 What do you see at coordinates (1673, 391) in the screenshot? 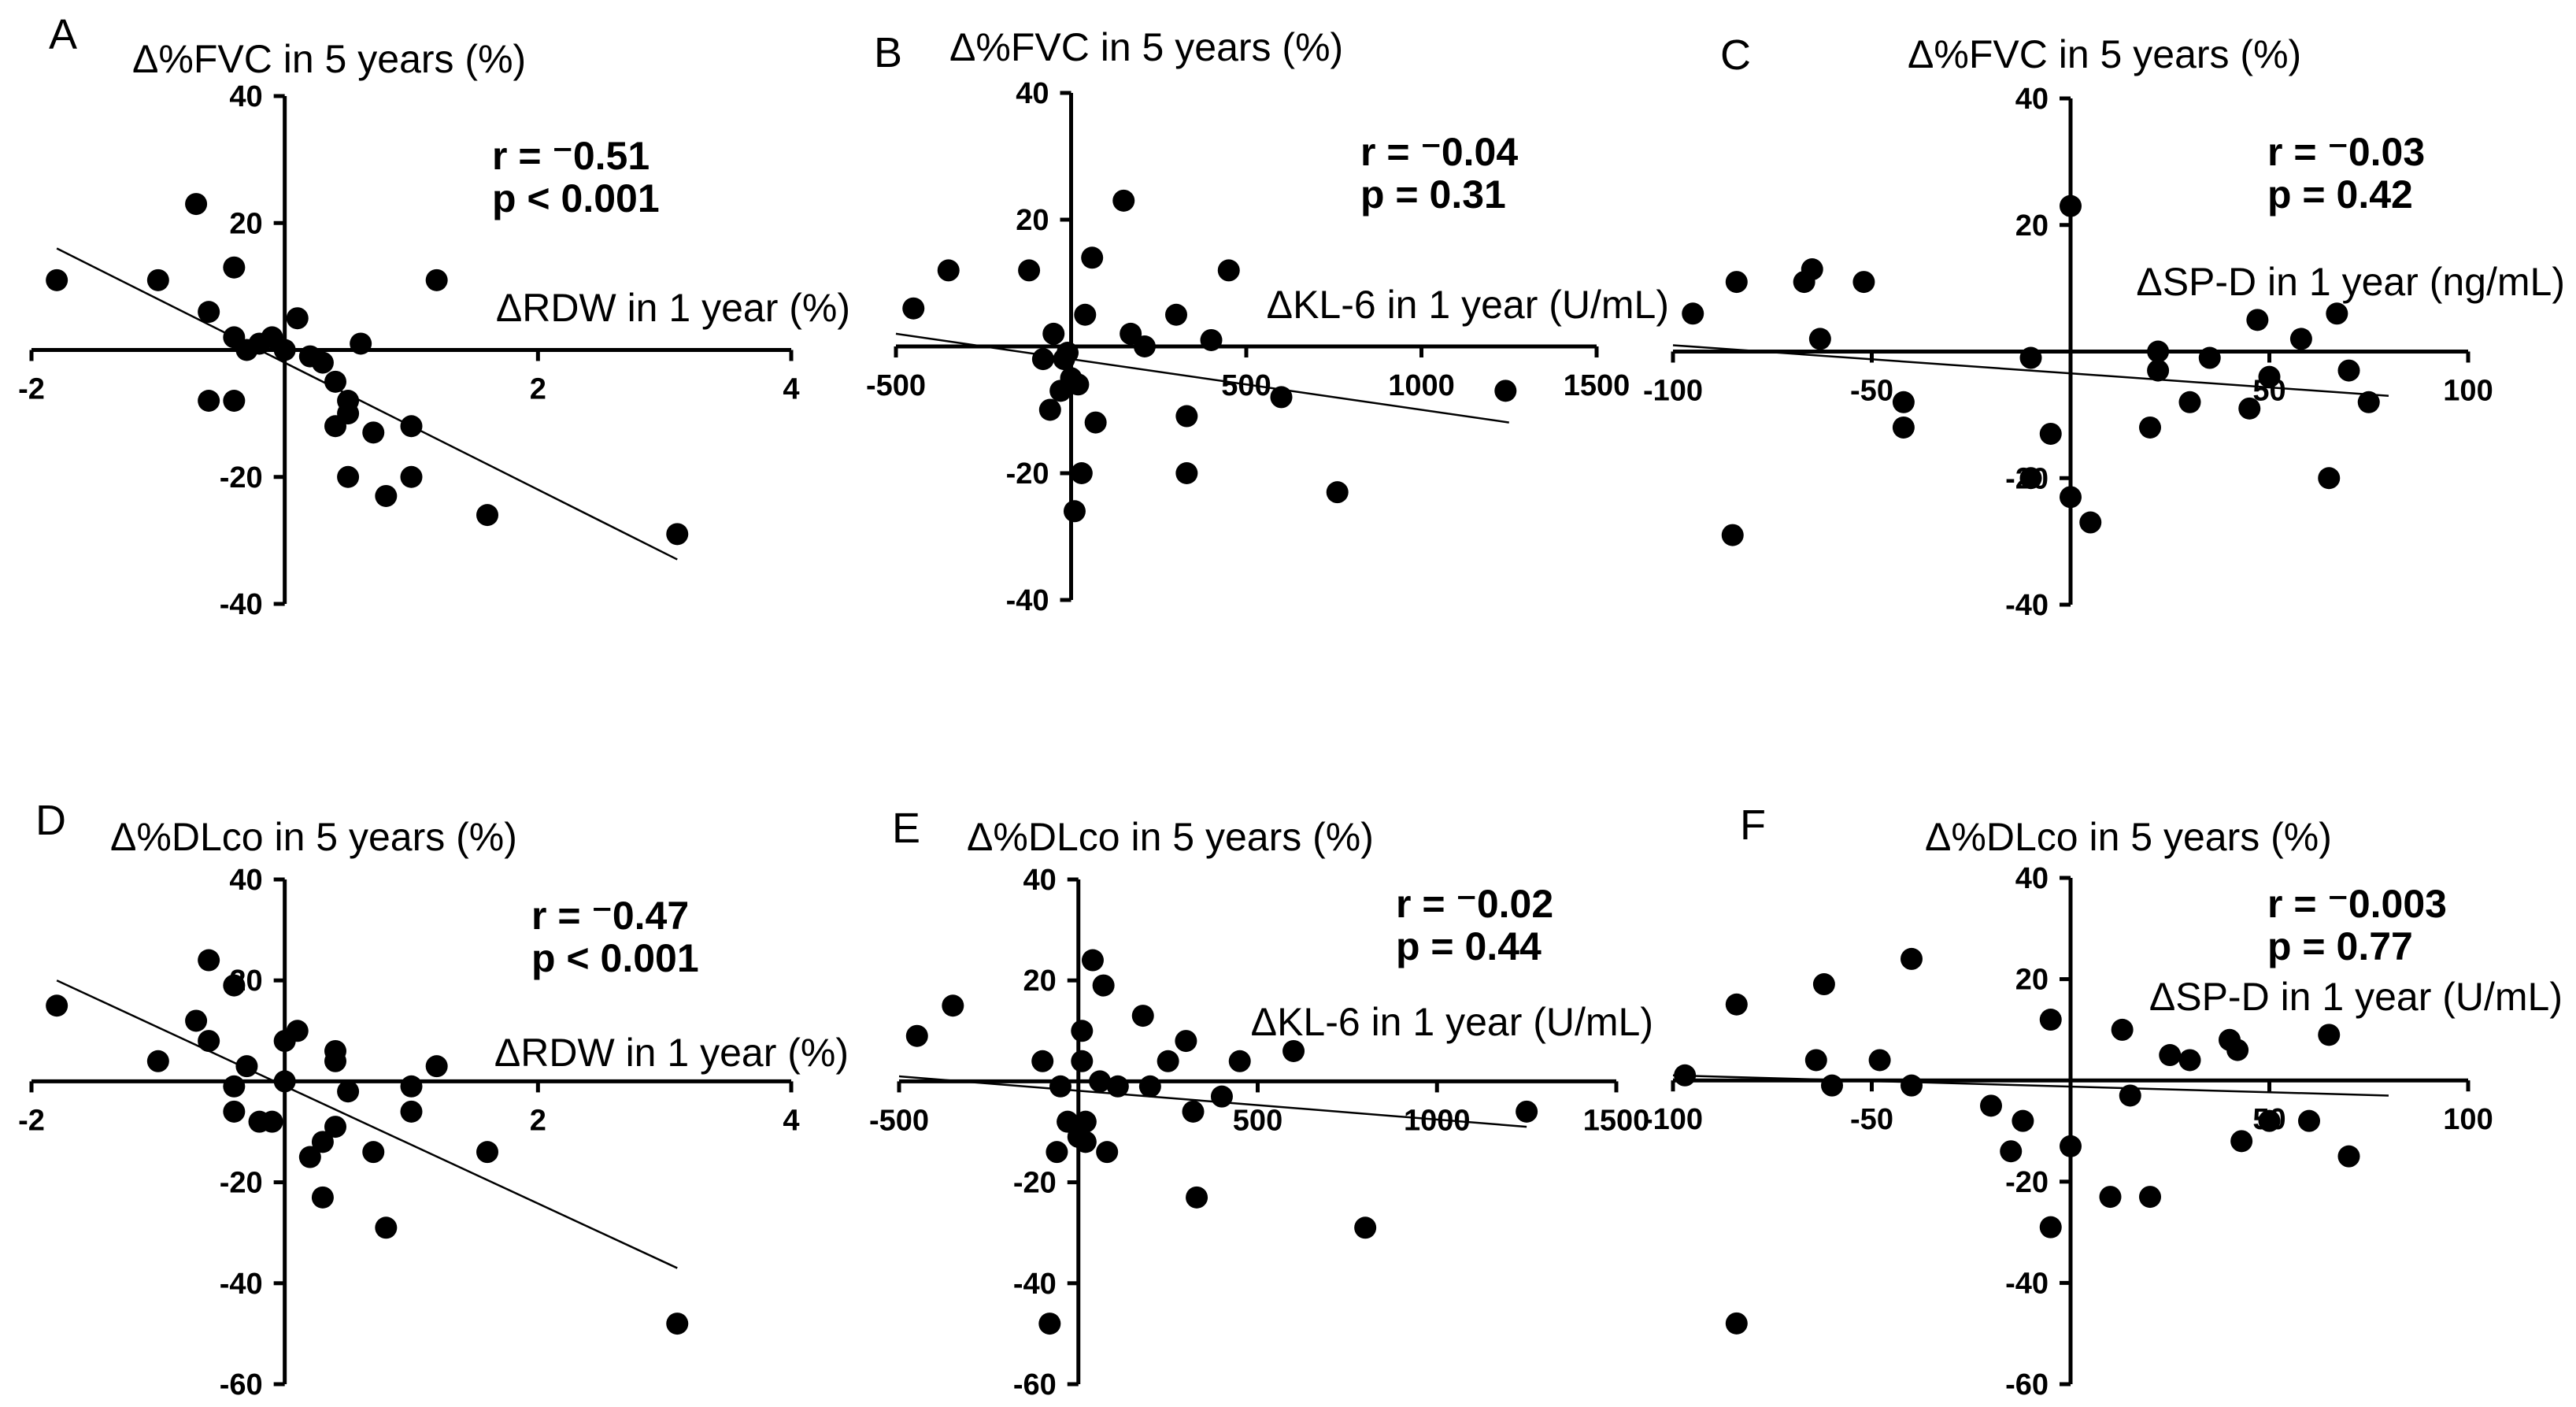
I see `x-tick-label: -100` at bounding box center [1673, 391].